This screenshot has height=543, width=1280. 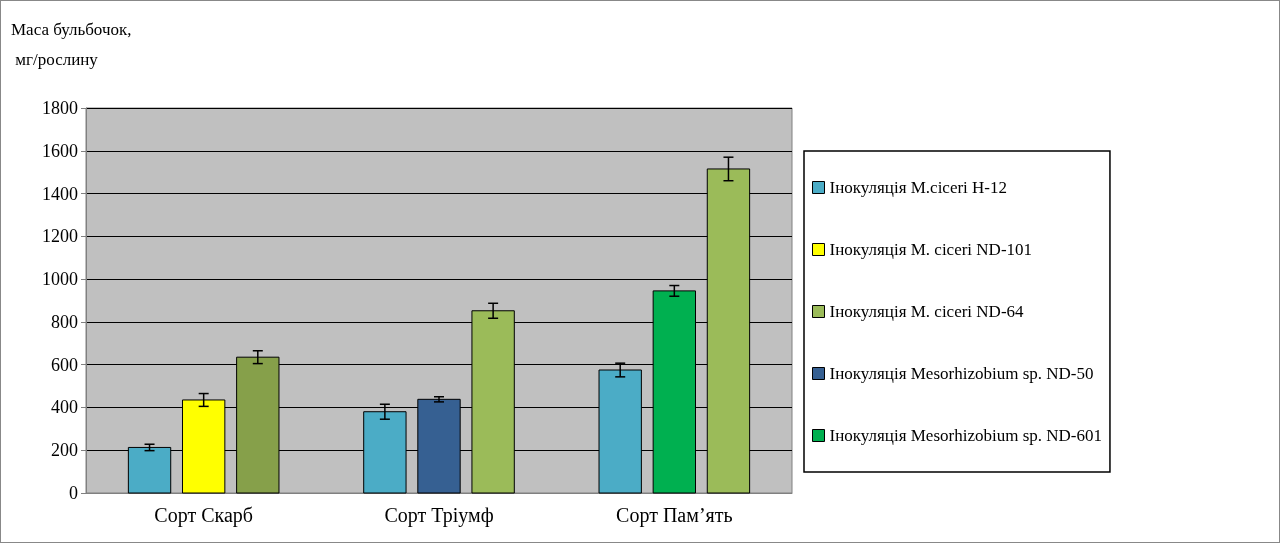 I want to click on x-tick-label: Сорт Пам’ять, so click(x=674, y=515).